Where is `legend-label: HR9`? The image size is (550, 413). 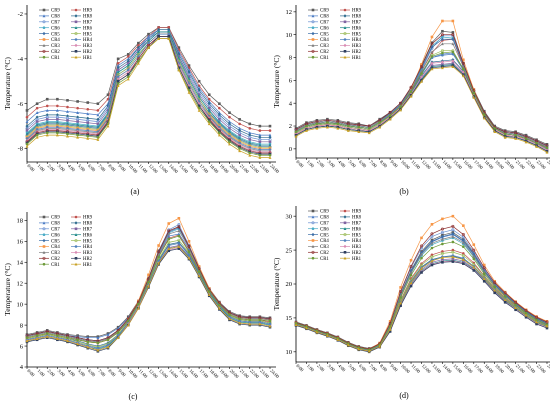
legend-label: HR9 is located at coordinates (357, 11).